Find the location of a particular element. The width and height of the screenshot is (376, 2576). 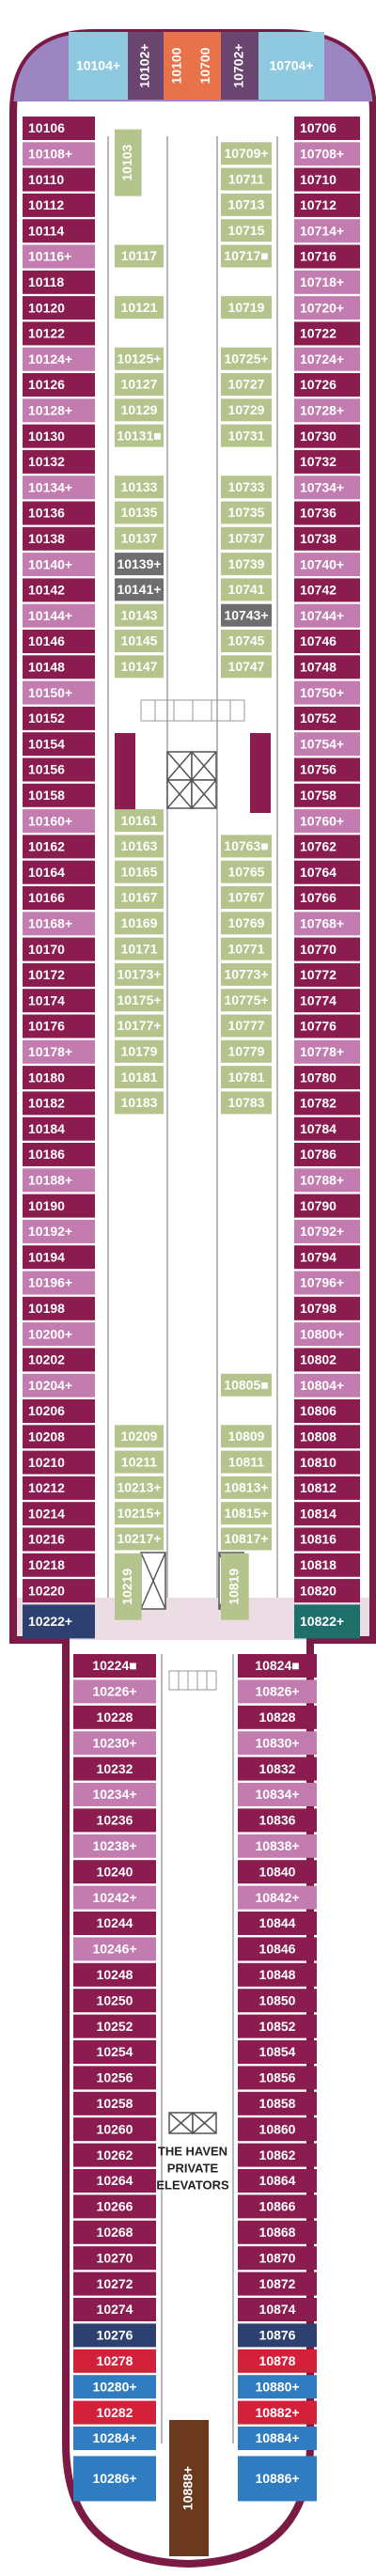

cabin-number: 10181 is located at coordinates (139, 1077).